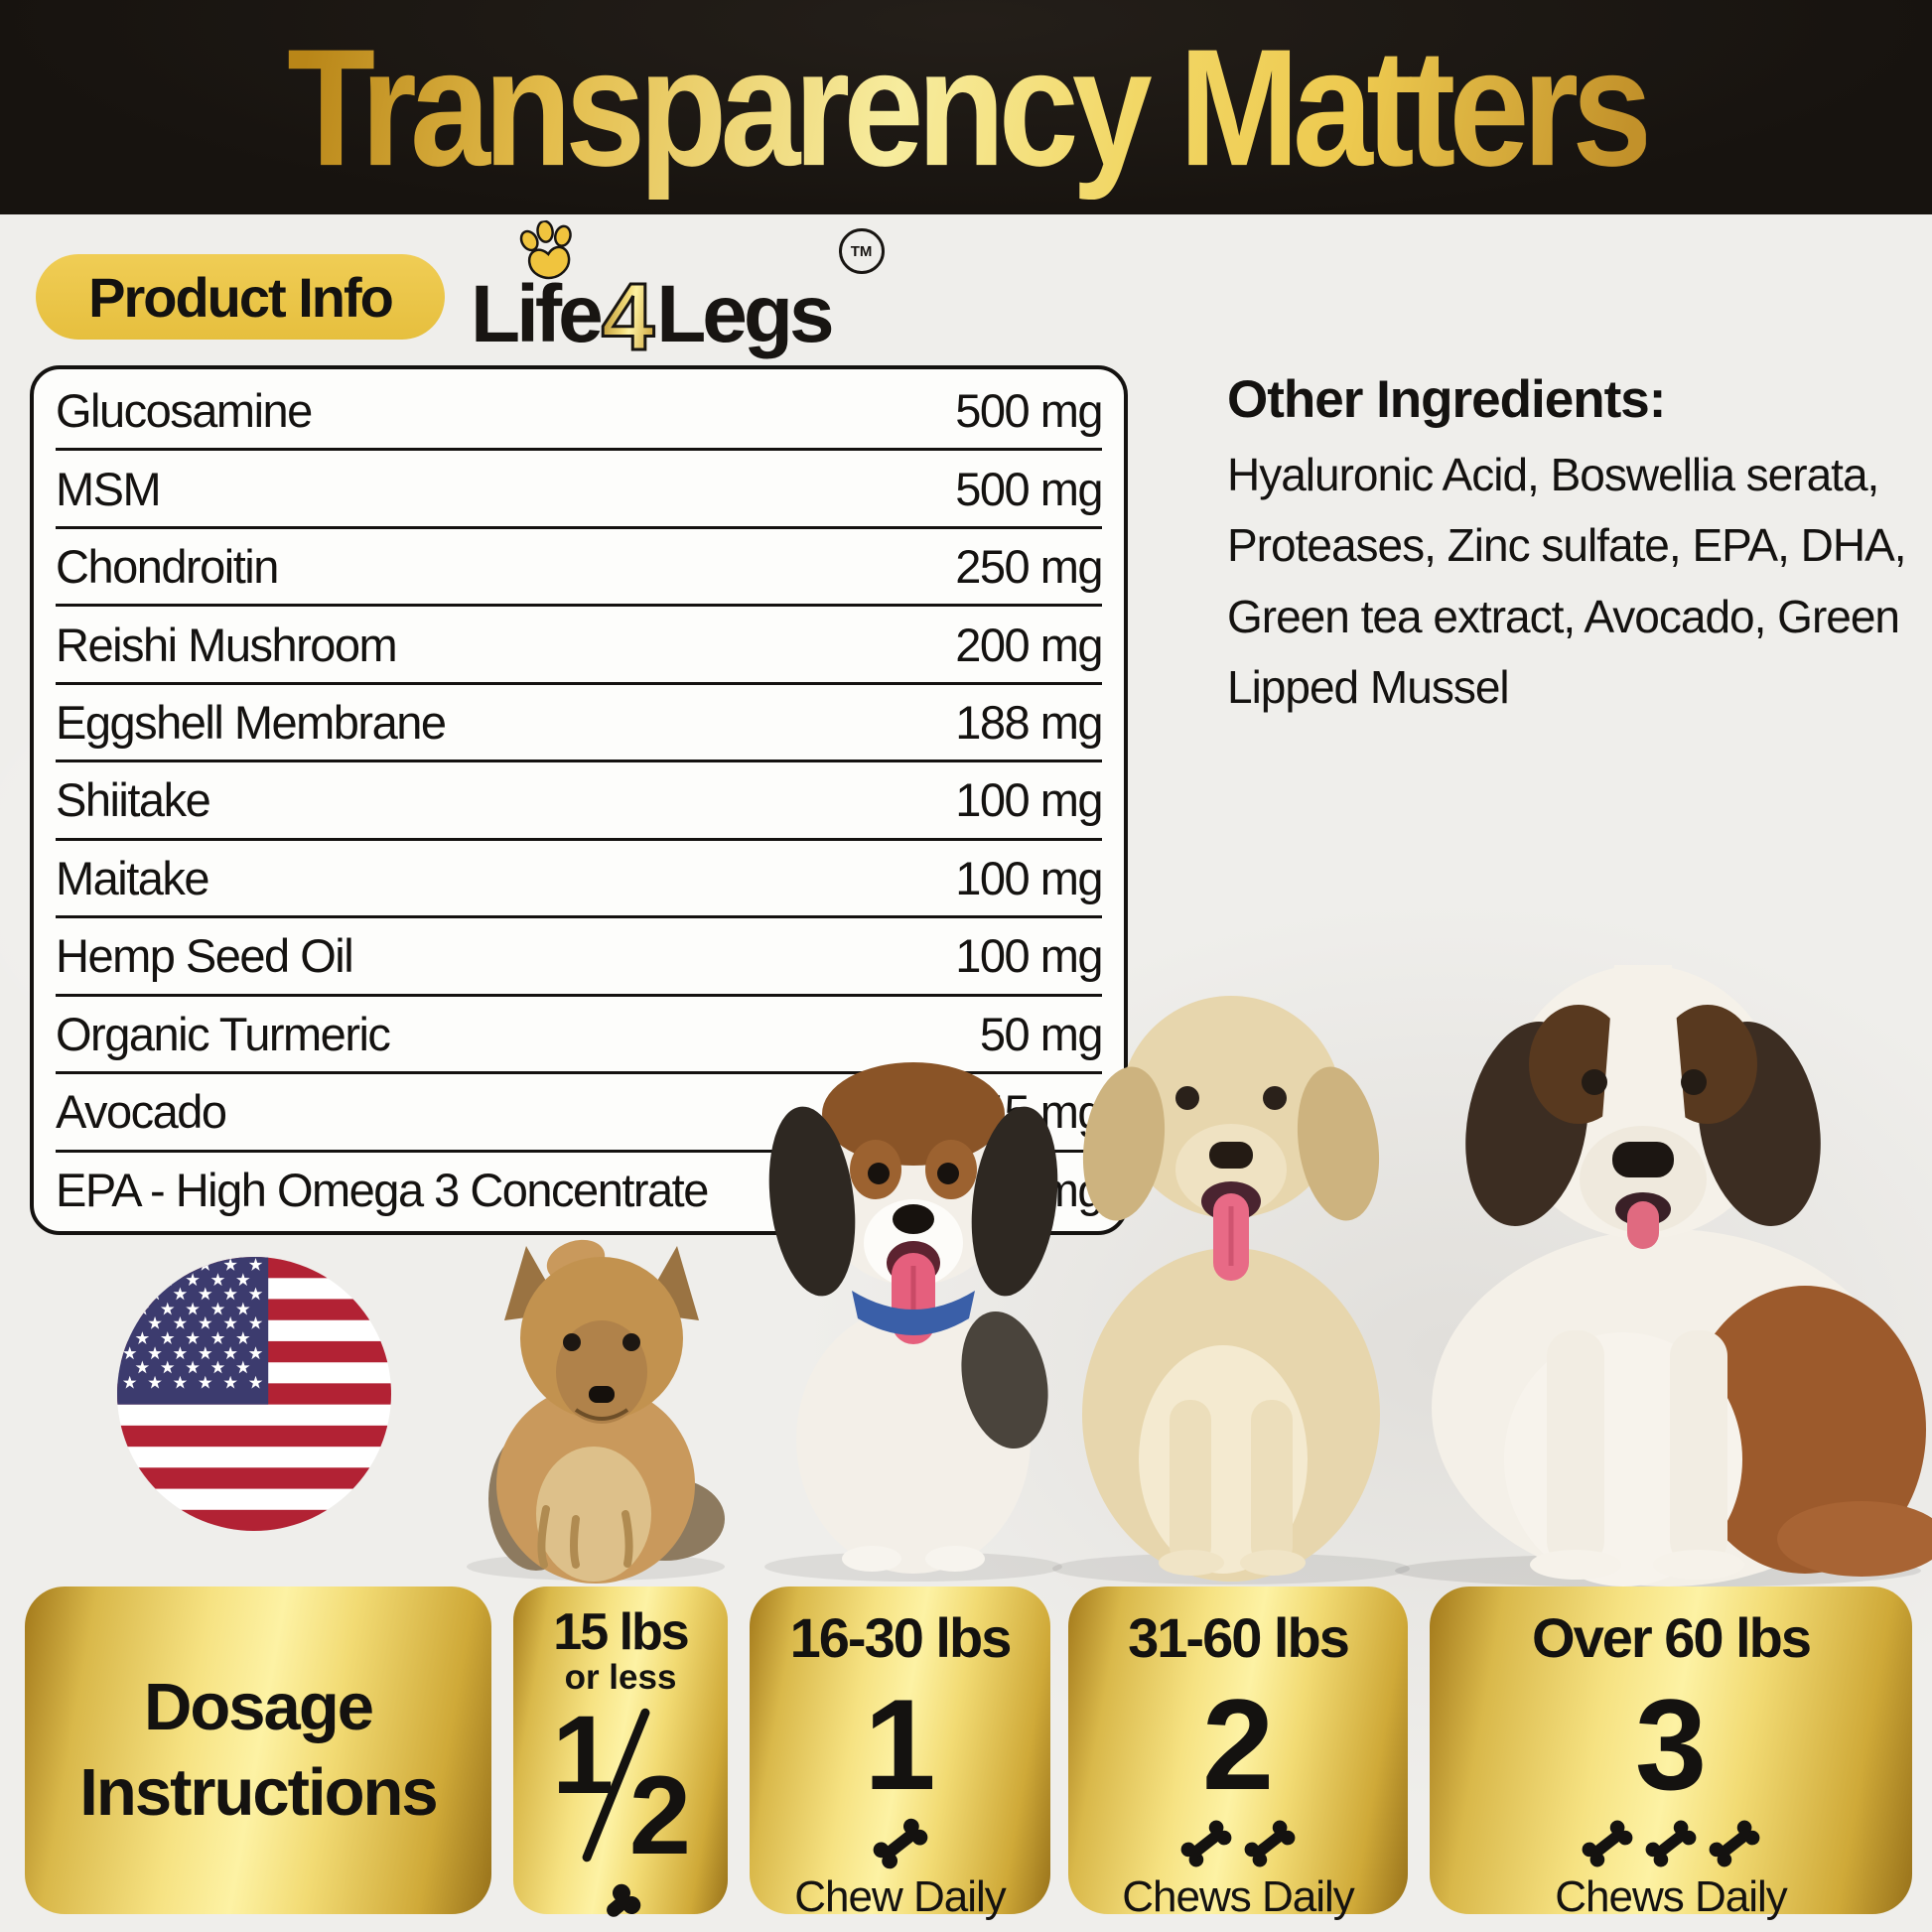 This screenshot has width=1932, height=1932. Describe the element at coordinates (580, 958) in the screenshot. I see `ingredient-row: Hemp Seed Oil 100 mg` at that location.